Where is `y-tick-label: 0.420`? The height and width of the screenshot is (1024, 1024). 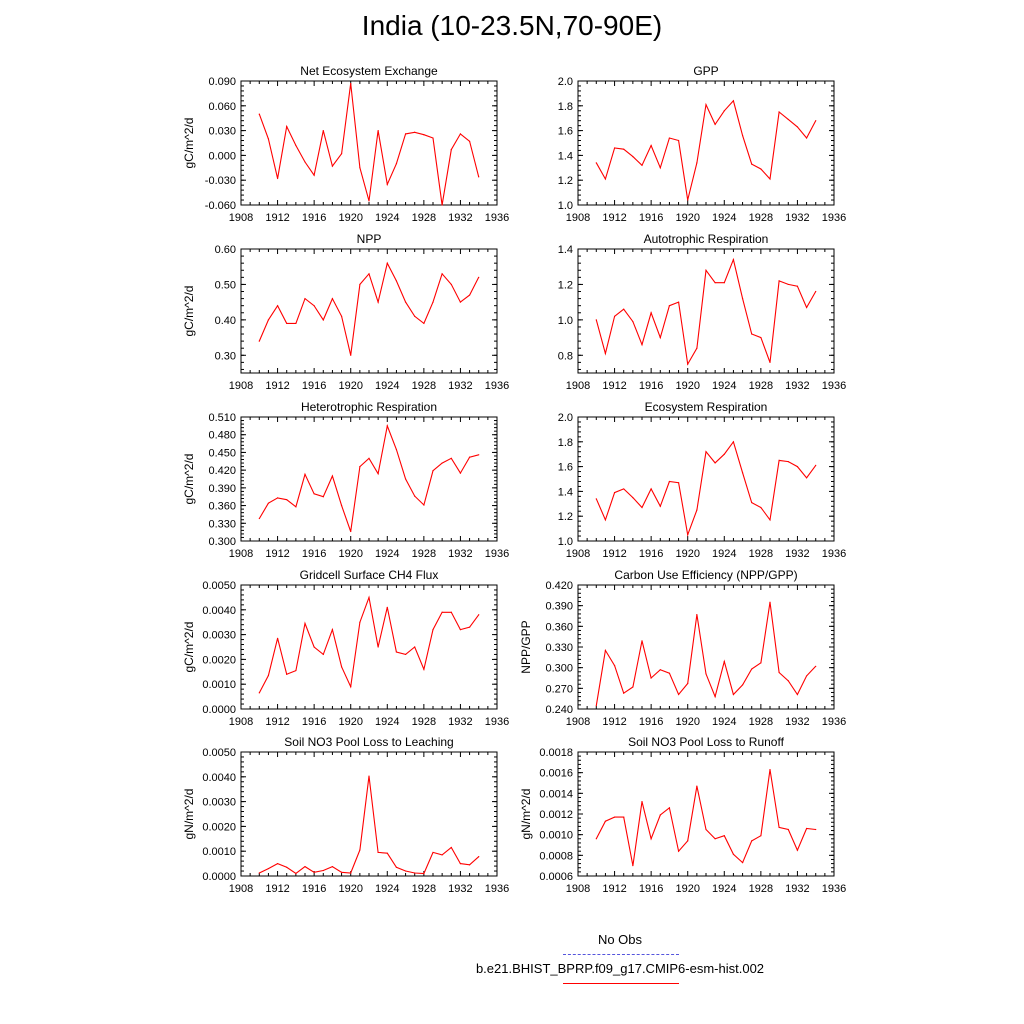 y-tick-label: 0.420 is located at coordinates (222, 471).